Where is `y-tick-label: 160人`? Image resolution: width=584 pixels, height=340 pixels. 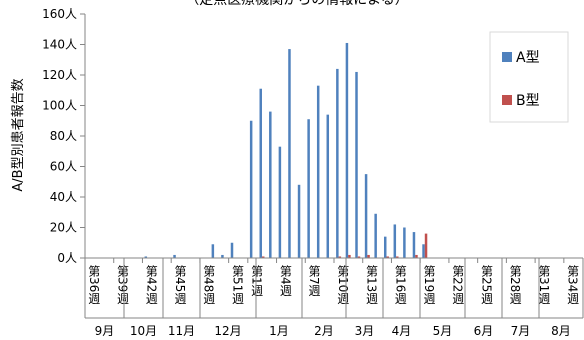 y-tick-label: 160人 is located at coordinates (59, 14).